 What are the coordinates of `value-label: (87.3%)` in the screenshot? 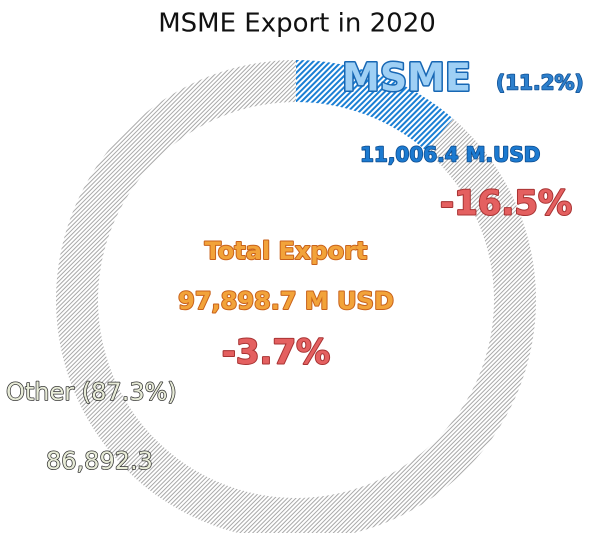 It's located at (129, 392).